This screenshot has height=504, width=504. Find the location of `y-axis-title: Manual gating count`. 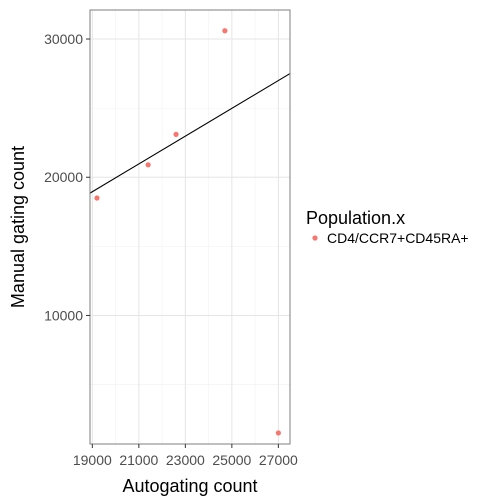

y-axis-title: Manual gating count is located at coordinates (18, 227).